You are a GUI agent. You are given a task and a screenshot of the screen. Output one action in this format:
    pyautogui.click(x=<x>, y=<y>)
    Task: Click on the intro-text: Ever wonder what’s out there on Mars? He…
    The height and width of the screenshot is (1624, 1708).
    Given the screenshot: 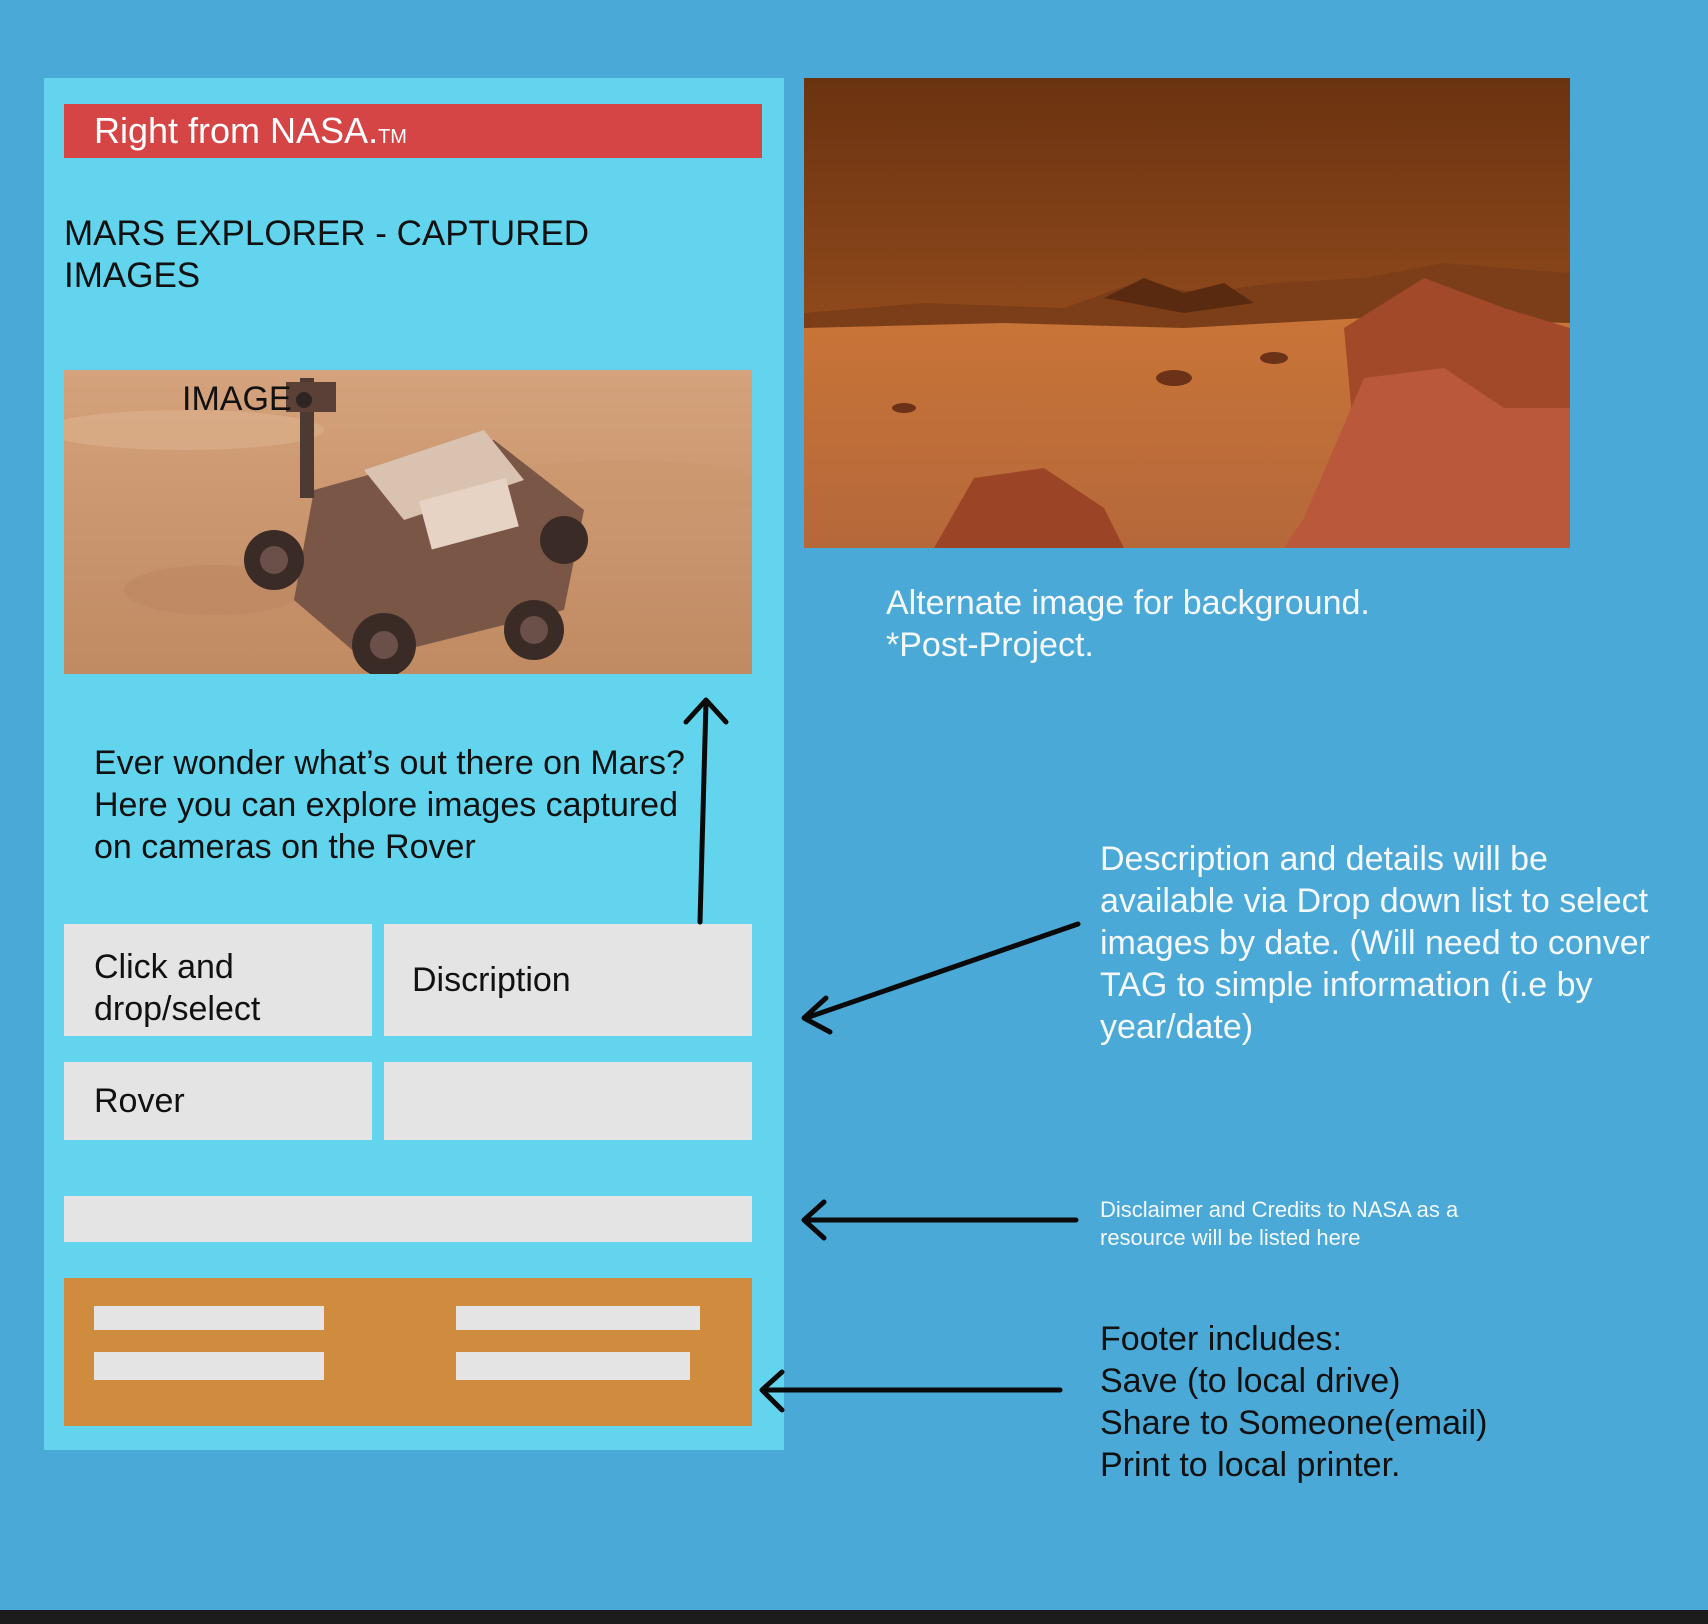 What is the action you would take?
    pyautogui.click(x=389, y=805)
    